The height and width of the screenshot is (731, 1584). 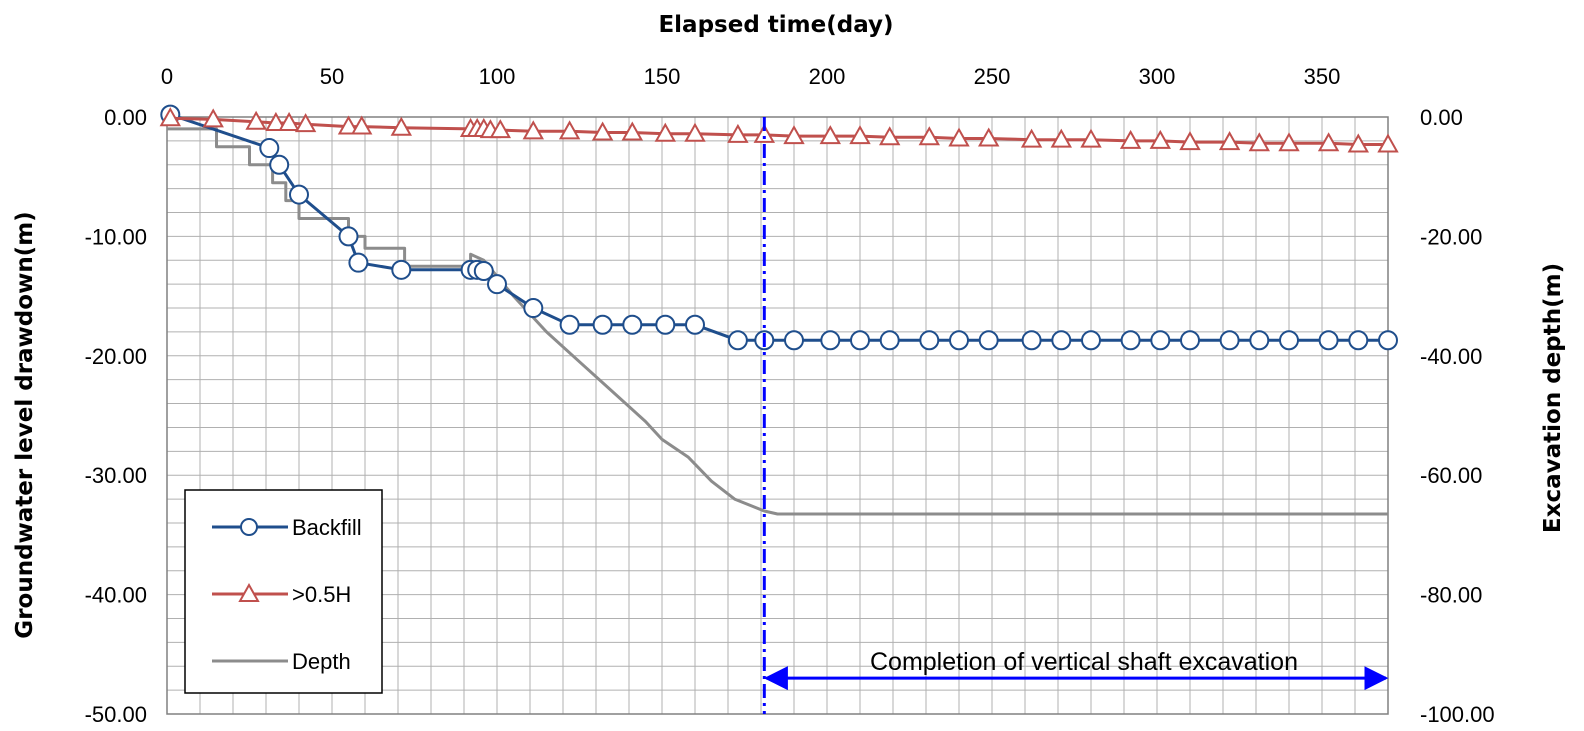 I want to click on x-tick-label: 100, so click(x=497, y=76).